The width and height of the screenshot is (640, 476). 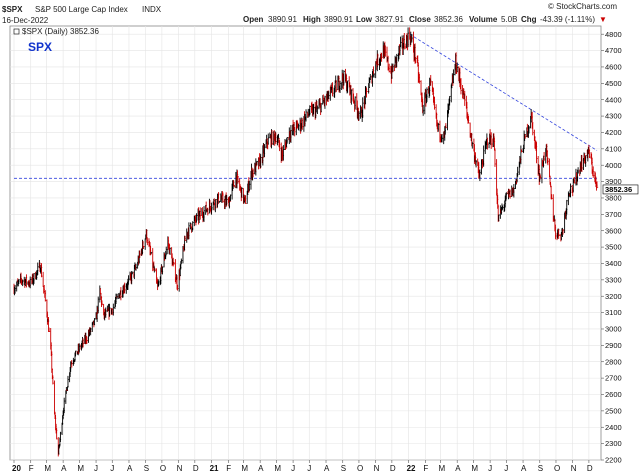 I want to click on y-tick-label: 4200, so click(x=613, y=132).